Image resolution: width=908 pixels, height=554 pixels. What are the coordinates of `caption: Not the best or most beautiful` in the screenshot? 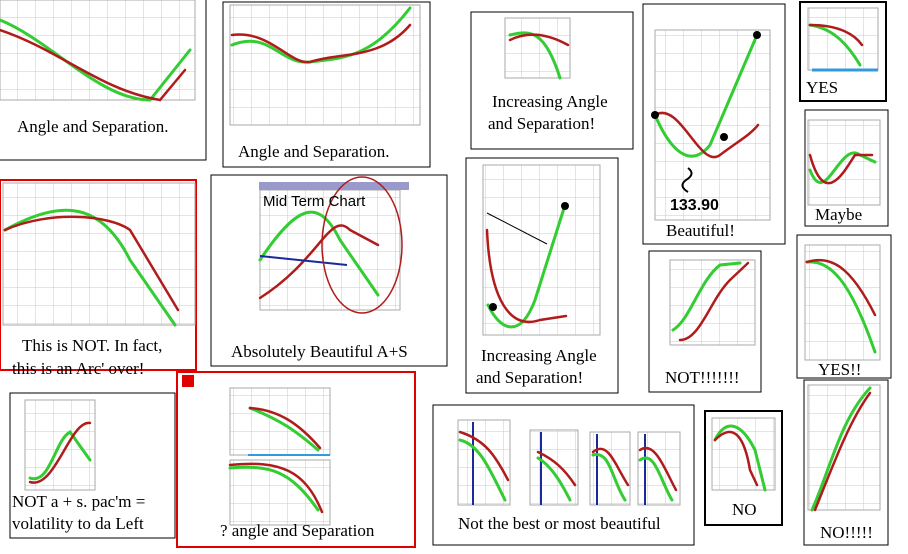 It's located at (559, 523).